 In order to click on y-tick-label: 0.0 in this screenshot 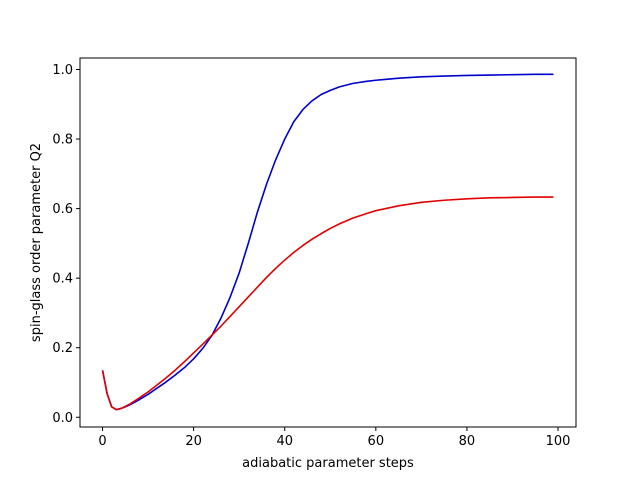, I will do `click(62, 418)`.